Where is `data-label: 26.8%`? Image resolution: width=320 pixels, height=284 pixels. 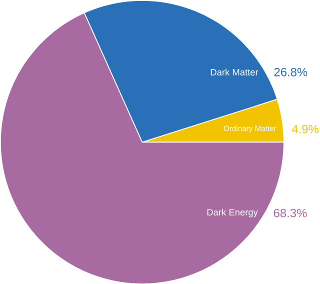
data-label: 26.8% is located at coordinates (291, 72).